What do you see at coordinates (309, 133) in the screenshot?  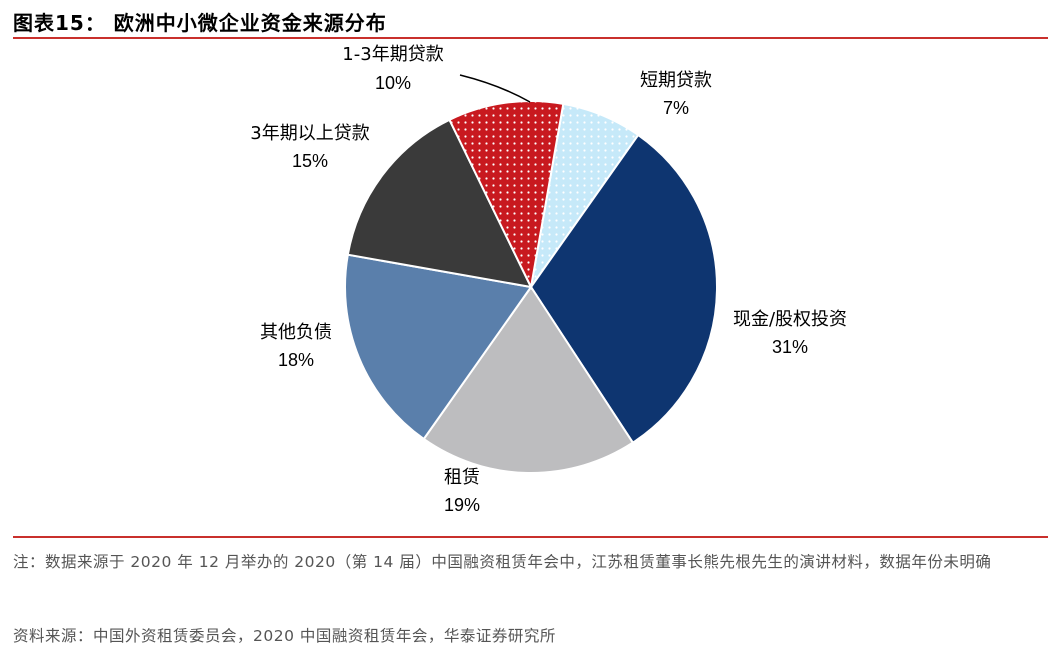 I see `slice-label-5: 3年期以上贷款` at bounding box center [309, 133].